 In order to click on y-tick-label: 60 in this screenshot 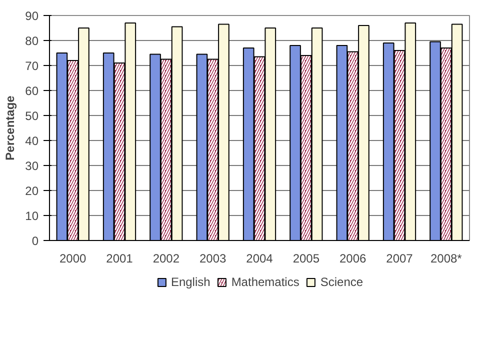, I will do `click(32, 91)`.